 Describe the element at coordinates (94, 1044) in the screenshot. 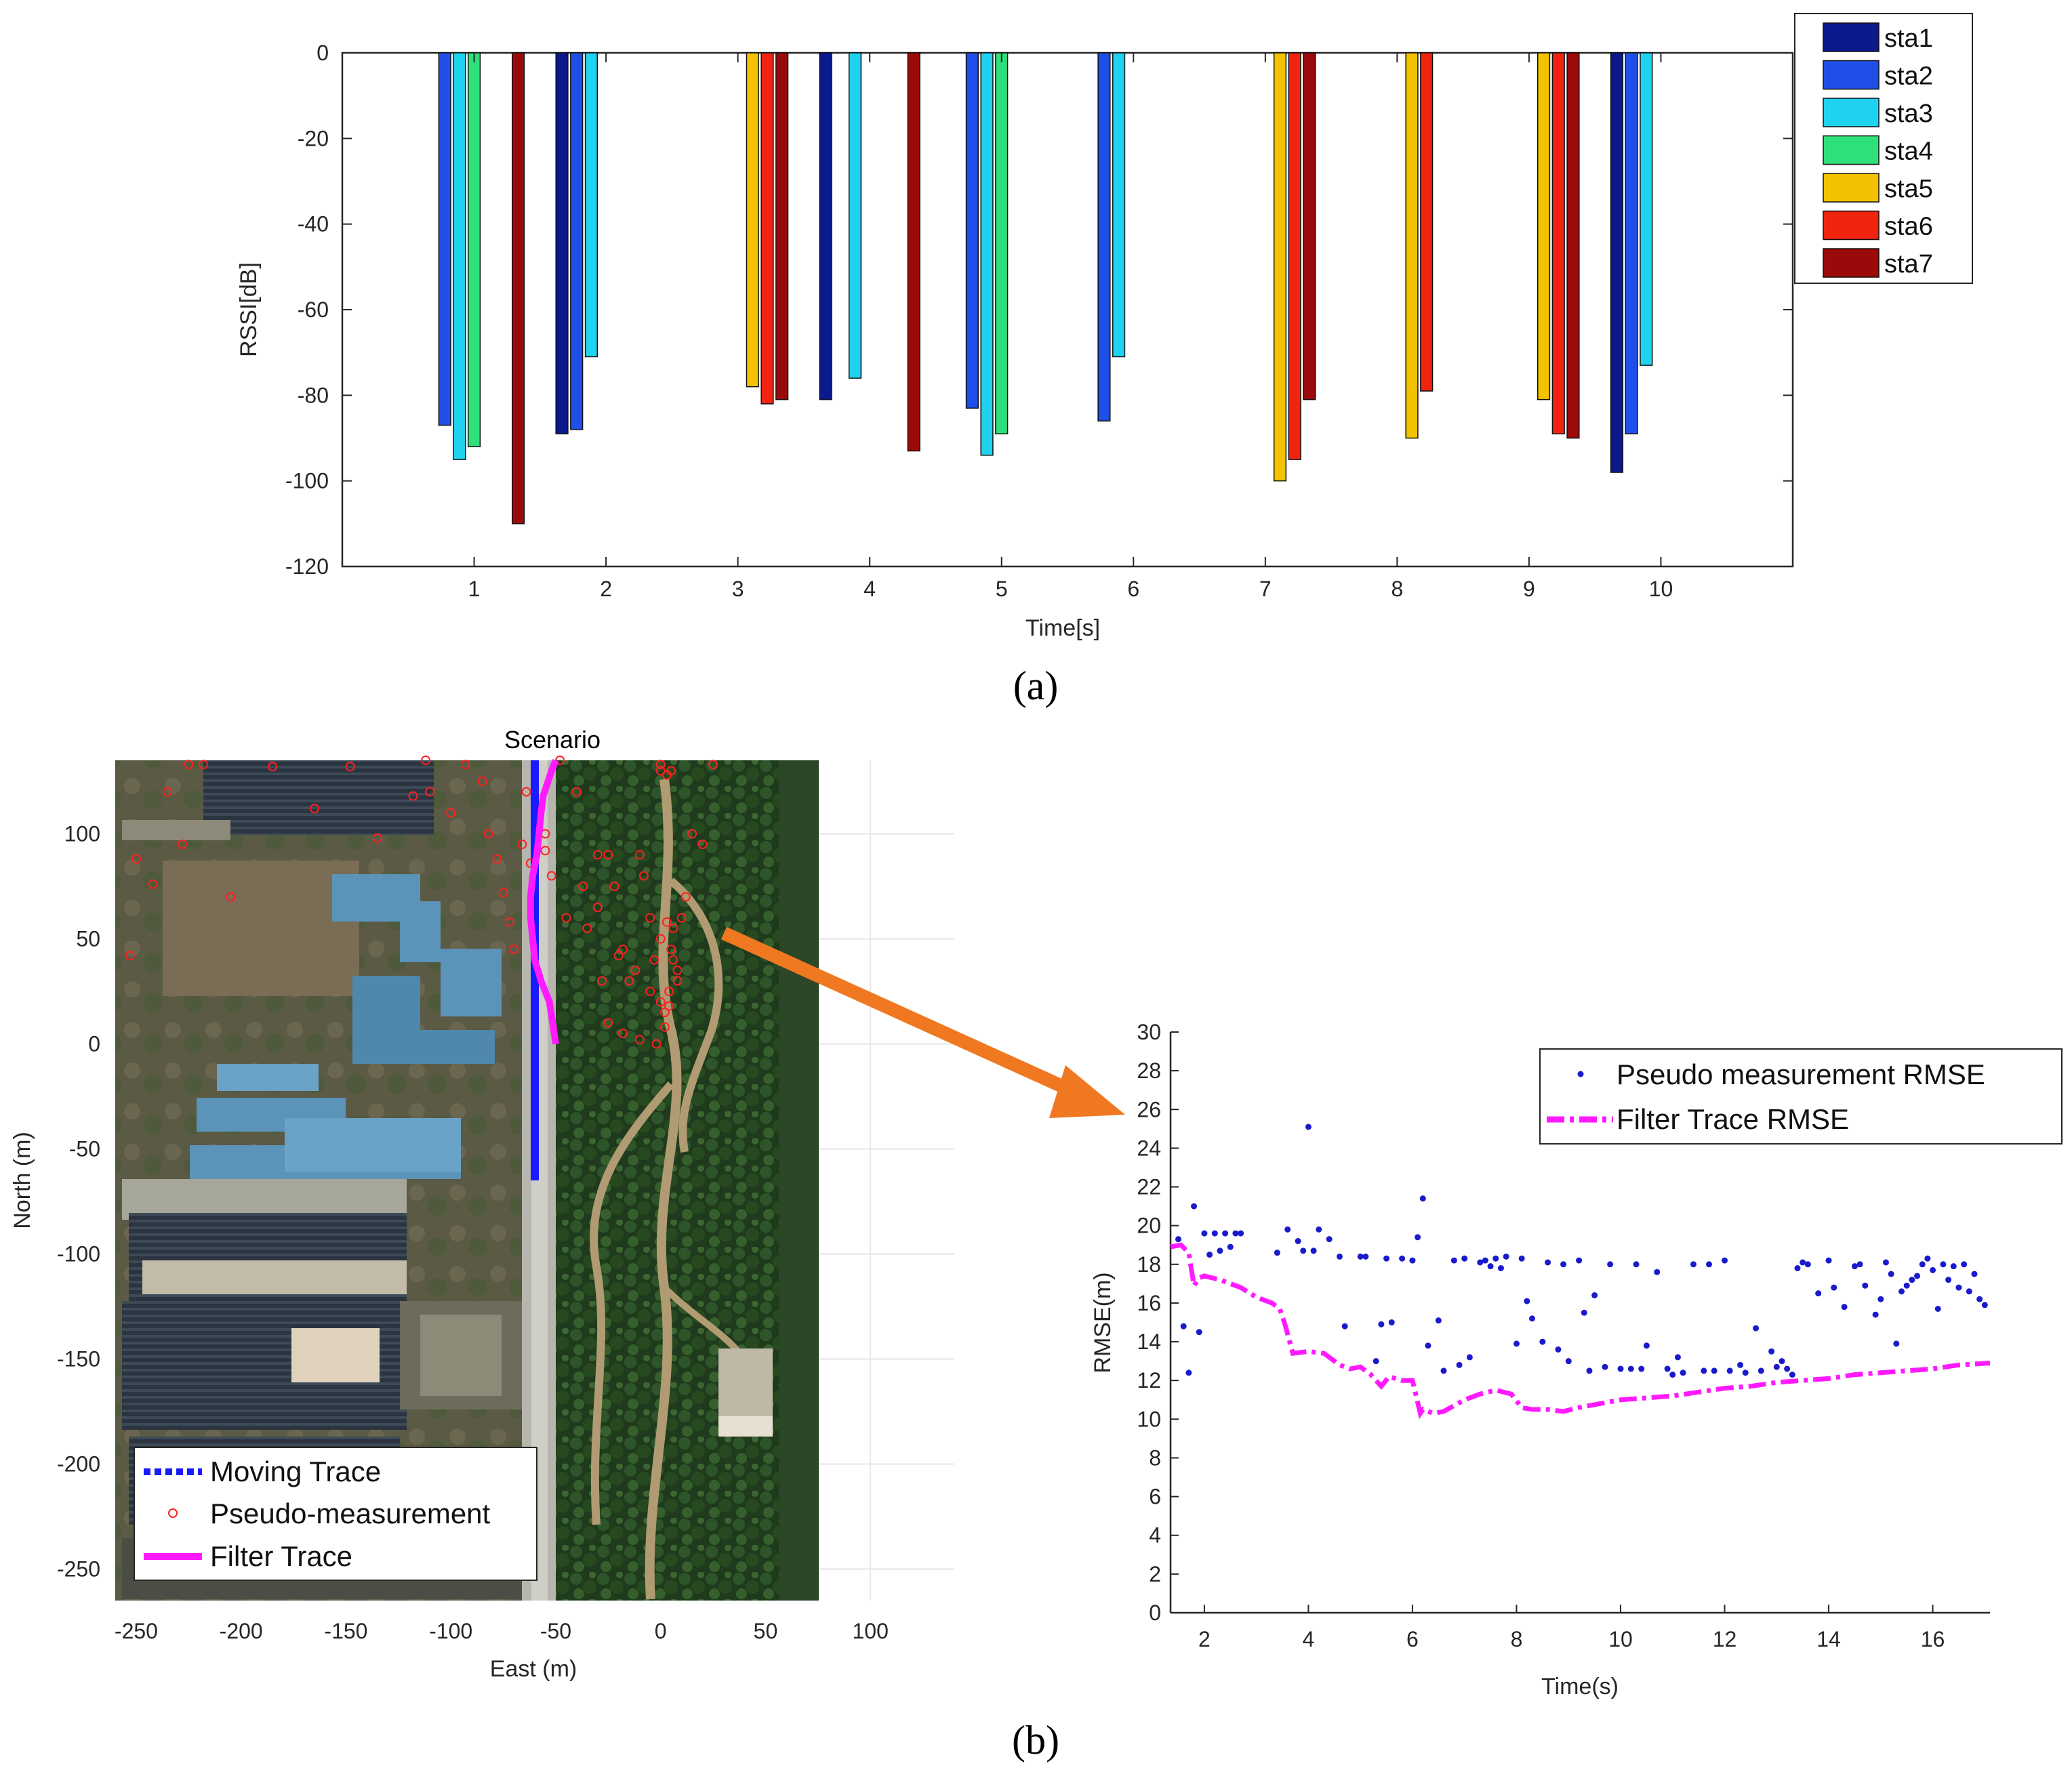

I see `map-ytick-label: 0` at that location.